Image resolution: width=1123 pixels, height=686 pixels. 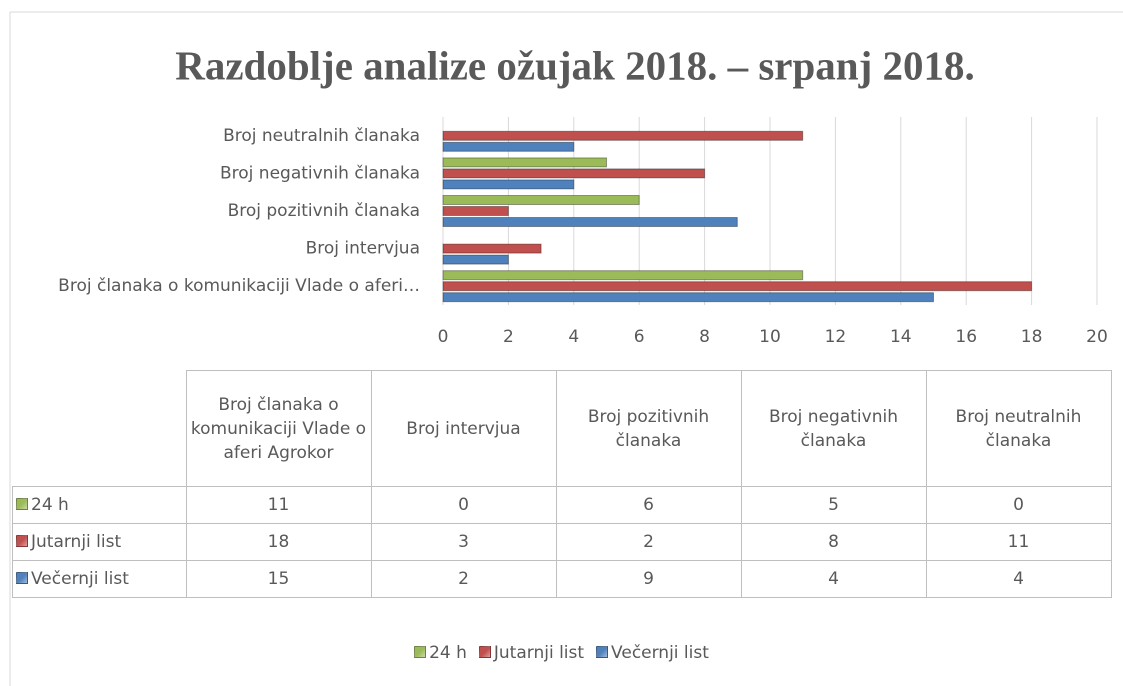 What do you see at coordinates (363, 249) in the screenshot?
I see `y-tick-label: Broj intervjua` at bounding box center [363, 249].